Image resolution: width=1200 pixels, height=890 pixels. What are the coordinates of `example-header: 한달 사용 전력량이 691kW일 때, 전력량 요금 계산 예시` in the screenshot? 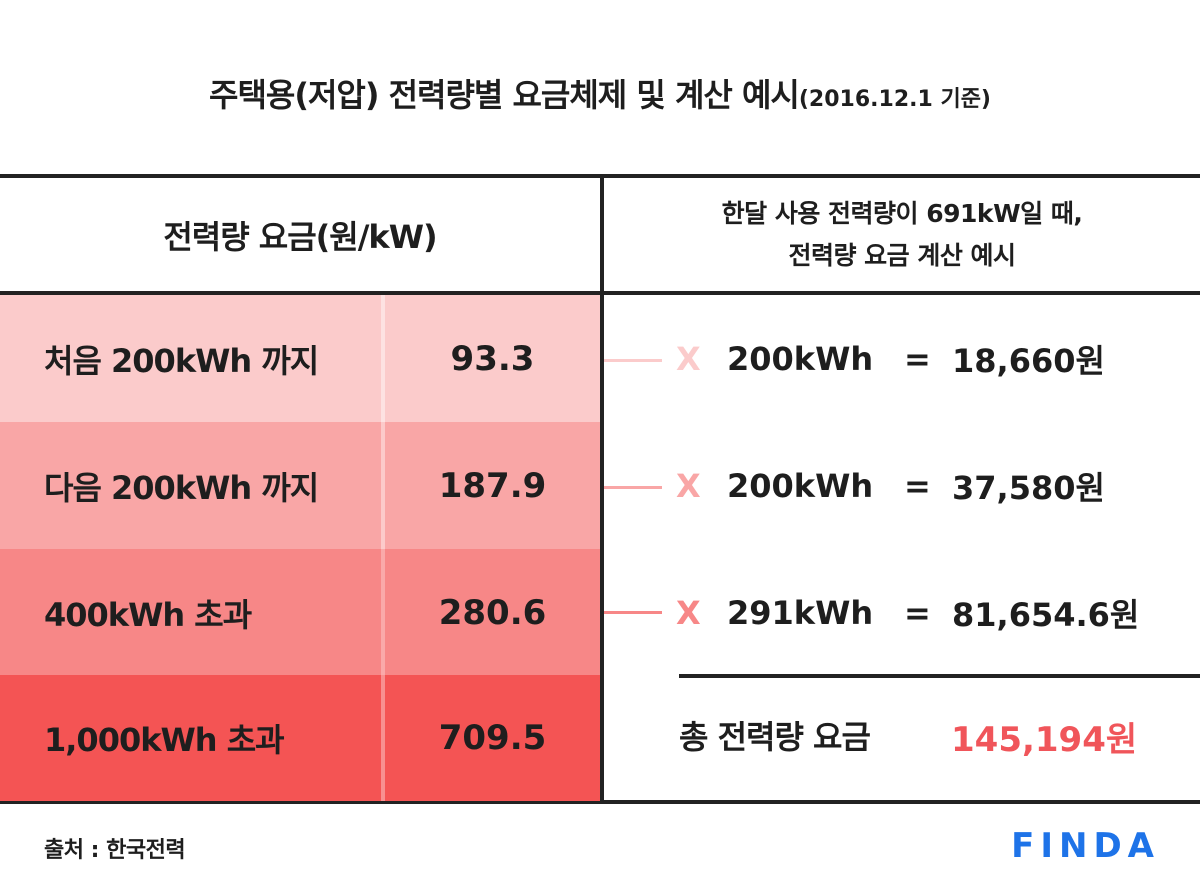 It's located at (902, 235).